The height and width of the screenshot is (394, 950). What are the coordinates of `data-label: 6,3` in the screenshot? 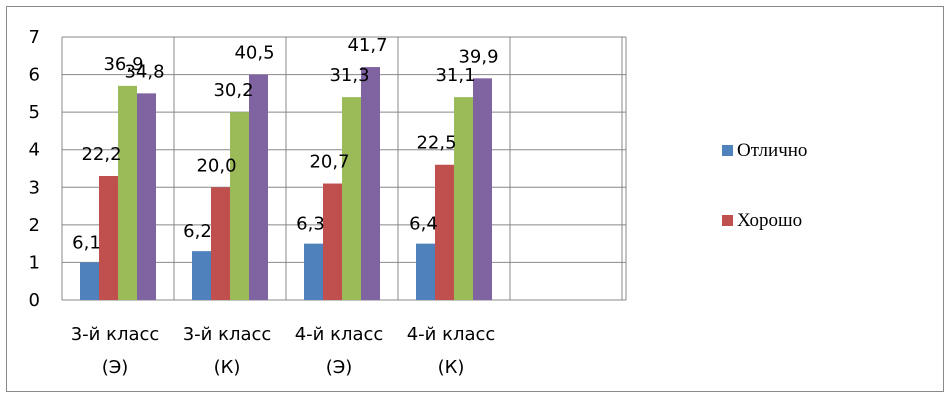 It's located at (310, 224).